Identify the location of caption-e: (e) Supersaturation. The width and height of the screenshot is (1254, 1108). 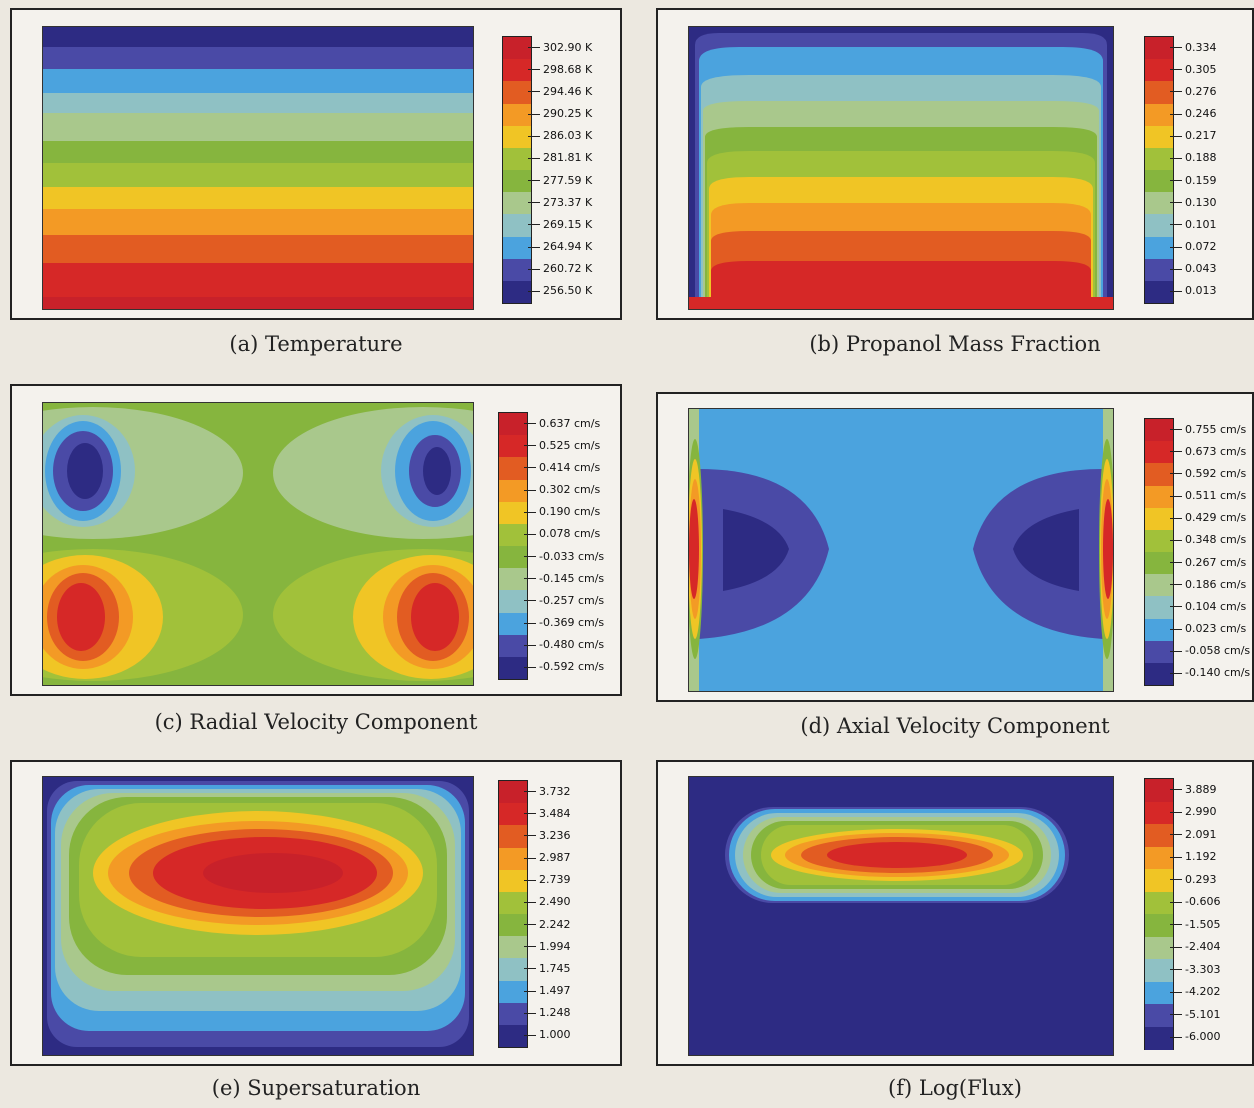
(316, 1088).